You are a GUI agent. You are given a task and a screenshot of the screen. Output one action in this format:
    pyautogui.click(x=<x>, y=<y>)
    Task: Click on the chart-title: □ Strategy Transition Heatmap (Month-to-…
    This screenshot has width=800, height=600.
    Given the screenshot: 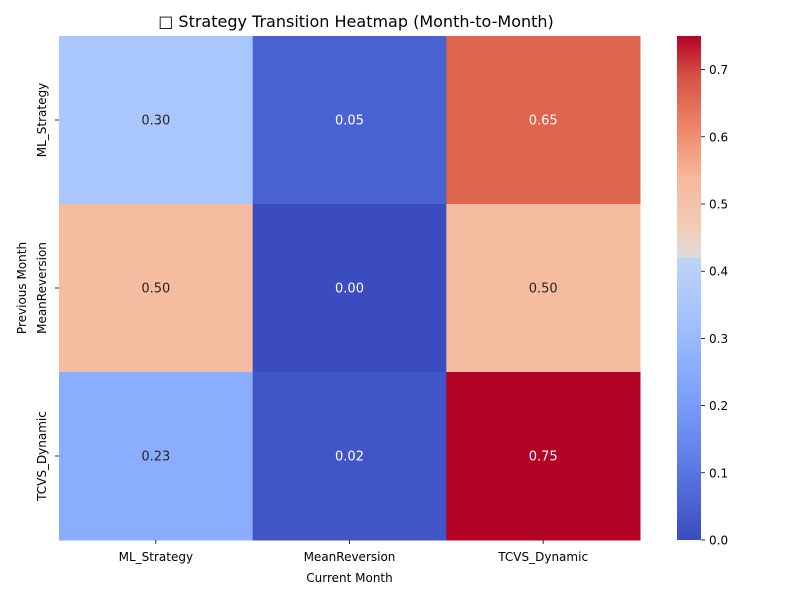 What is the action you would take?
    pyautogui.click(x=356, y=21)
    